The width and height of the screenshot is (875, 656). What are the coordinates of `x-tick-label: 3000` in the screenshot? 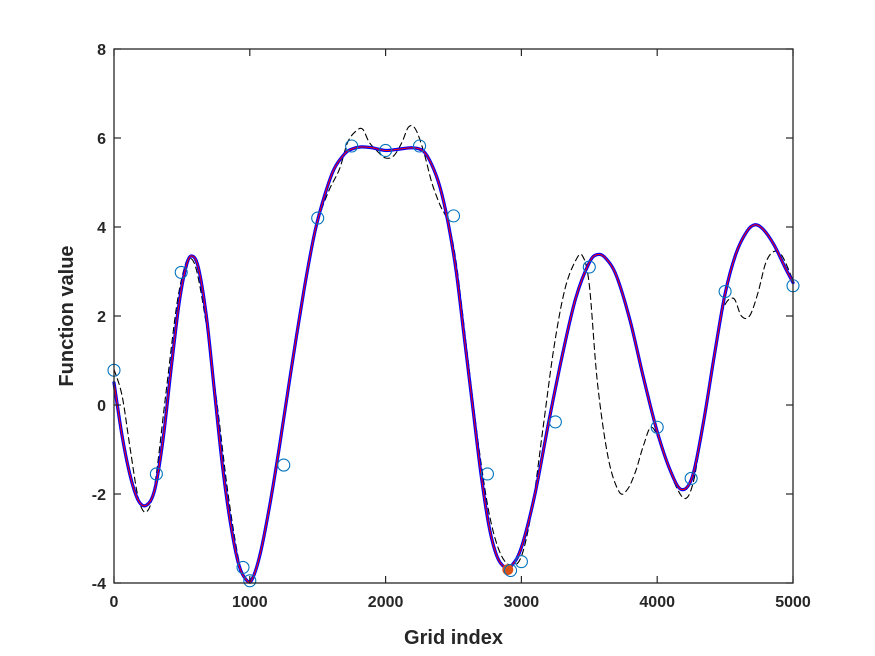 It's located at (522, 602).